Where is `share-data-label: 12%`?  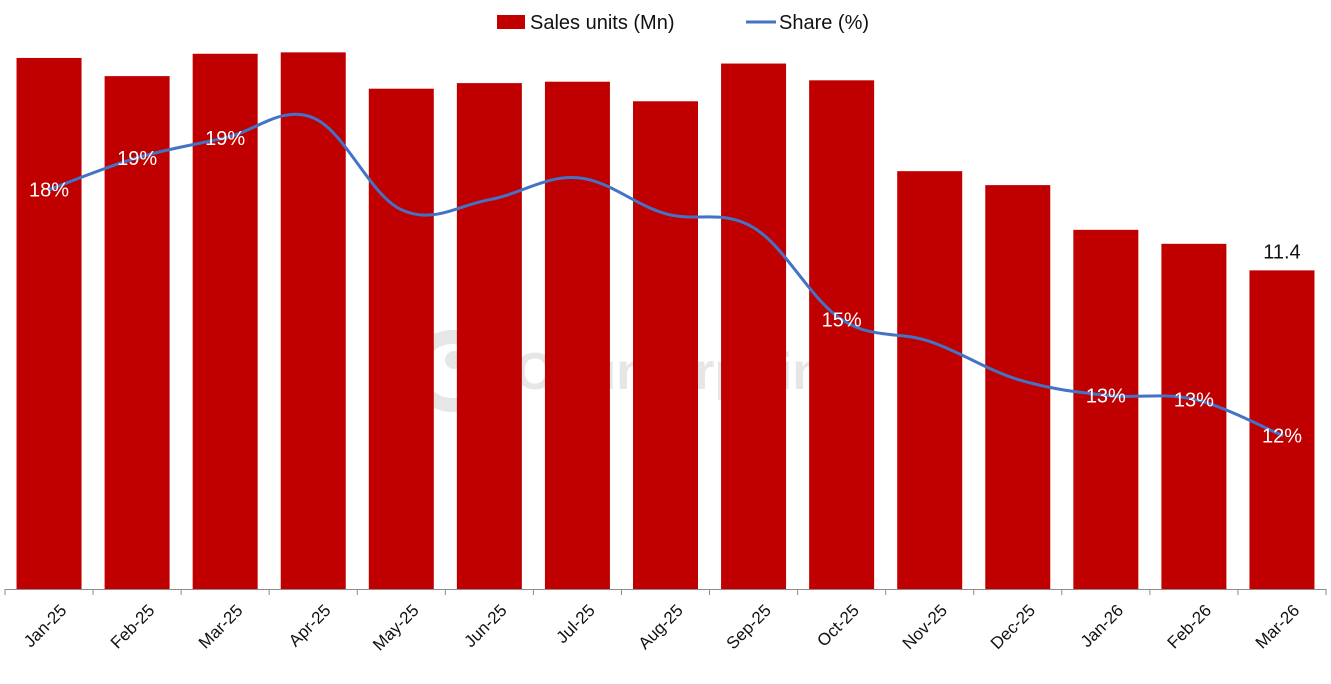 share-data-label: 12% is located at coordinates (1282, 436).